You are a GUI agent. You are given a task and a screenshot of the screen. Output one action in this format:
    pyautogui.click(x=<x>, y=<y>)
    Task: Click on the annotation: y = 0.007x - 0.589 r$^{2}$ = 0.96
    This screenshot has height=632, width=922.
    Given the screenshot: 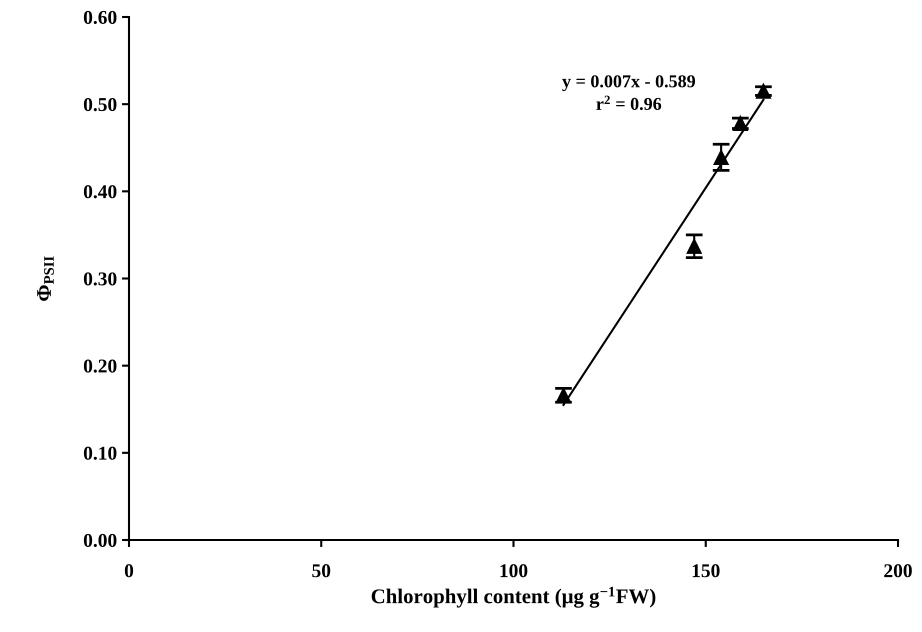 What is the action you would take?
    pyautogui.click(x=629, y=92)
    